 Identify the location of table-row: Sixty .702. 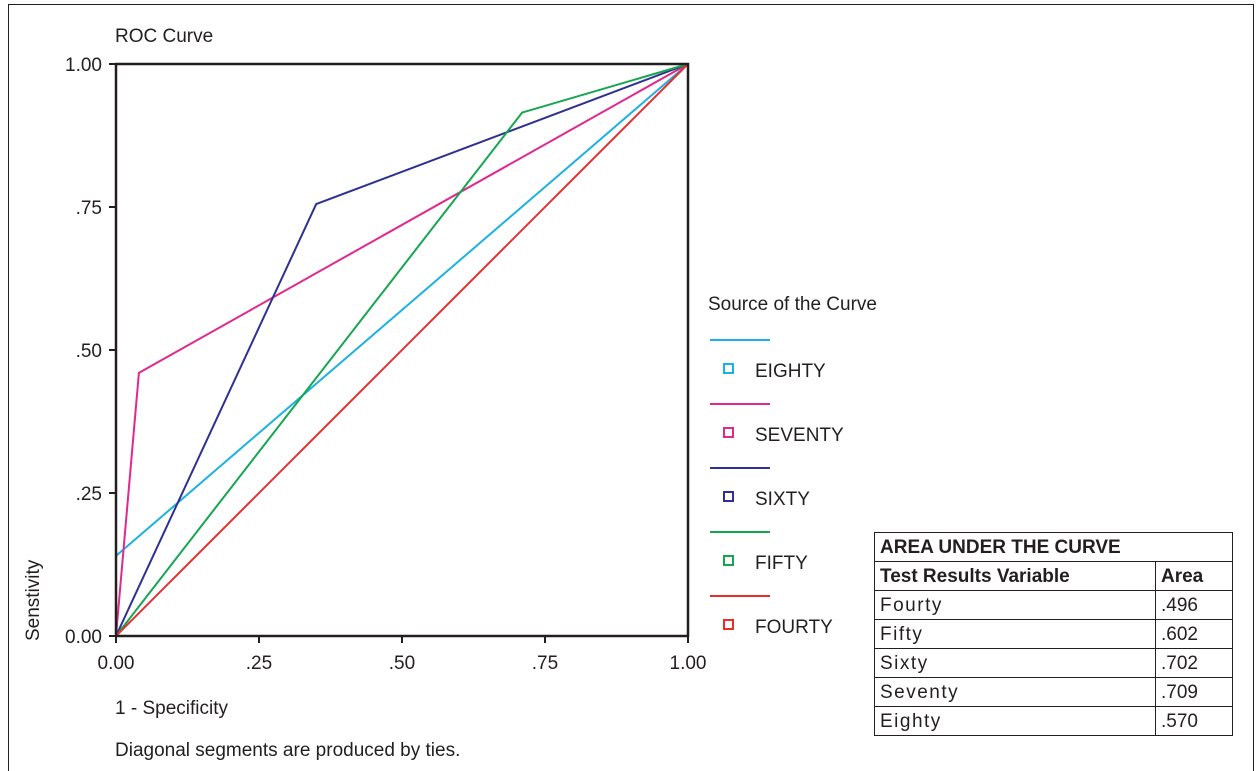
(1053, 663).